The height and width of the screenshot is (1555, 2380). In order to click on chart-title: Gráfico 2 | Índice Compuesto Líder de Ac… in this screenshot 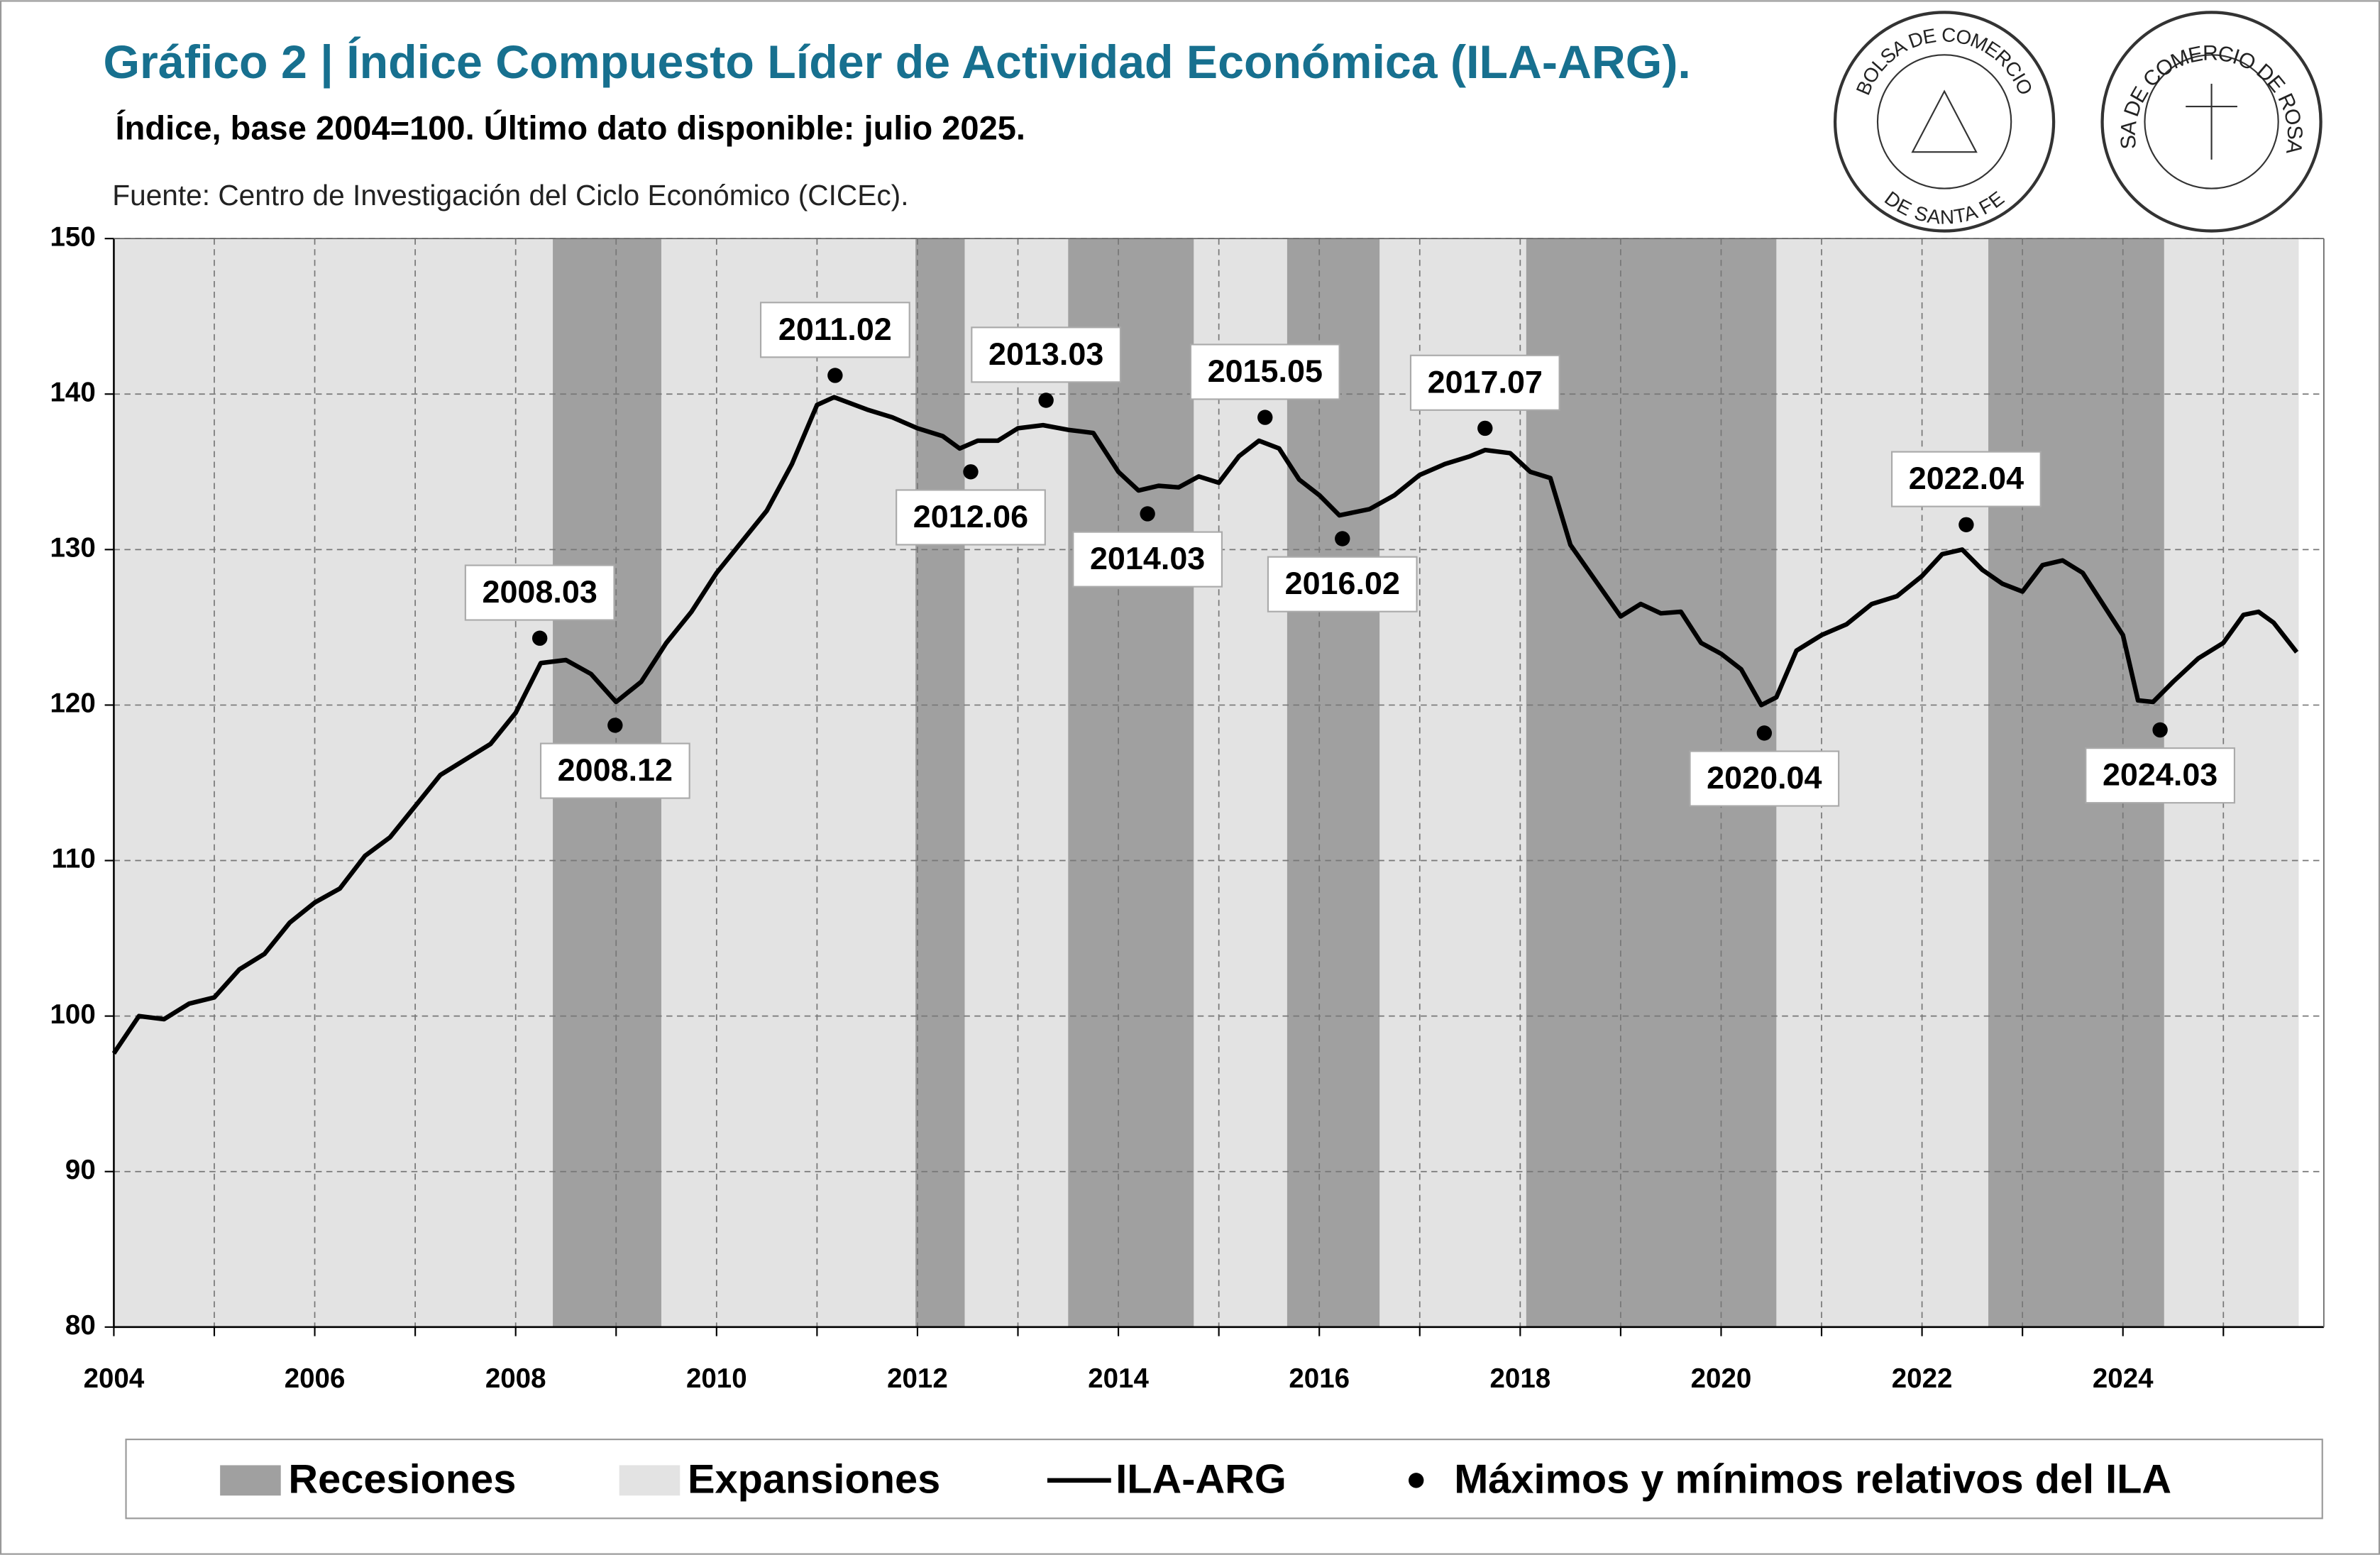, I will do `click(897, 62)`.